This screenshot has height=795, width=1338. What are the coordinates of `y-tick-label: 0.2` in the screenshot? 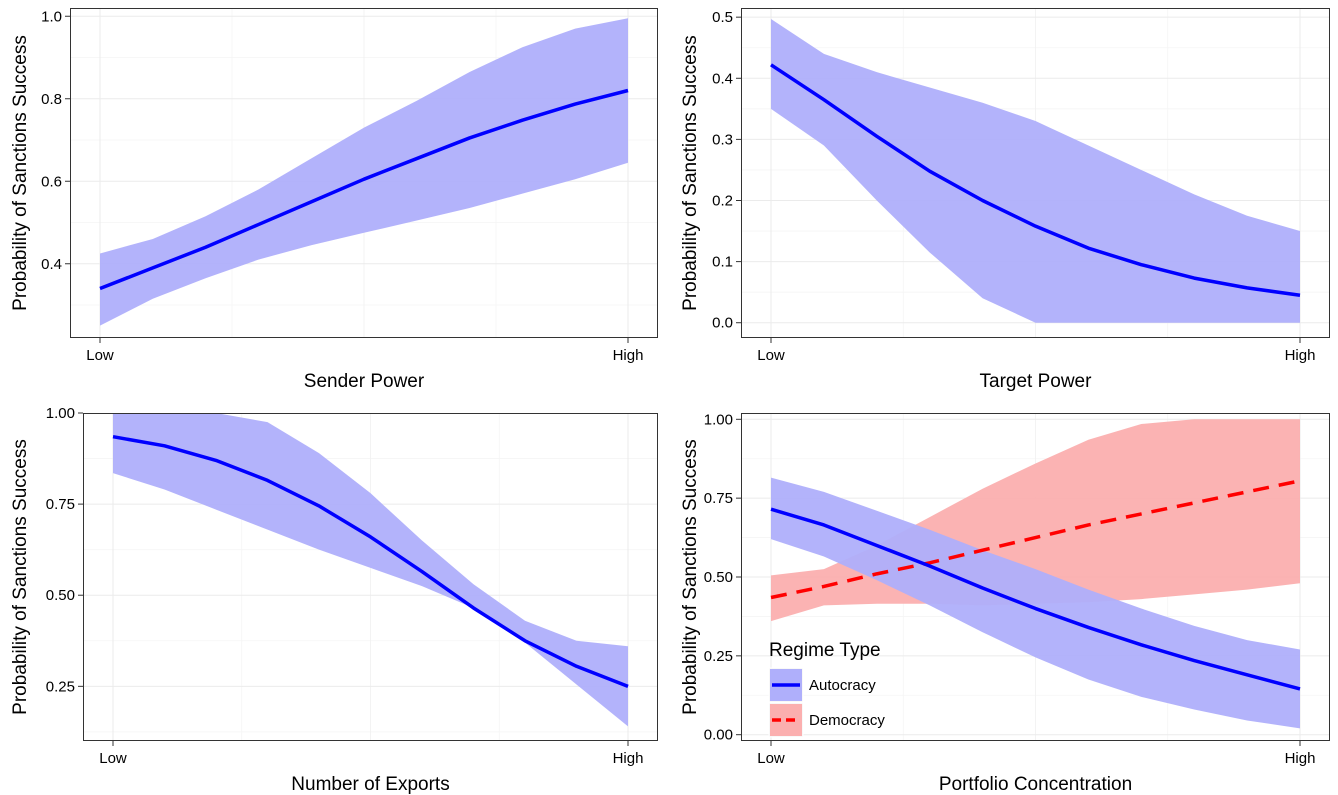 It's located at (722, 201).